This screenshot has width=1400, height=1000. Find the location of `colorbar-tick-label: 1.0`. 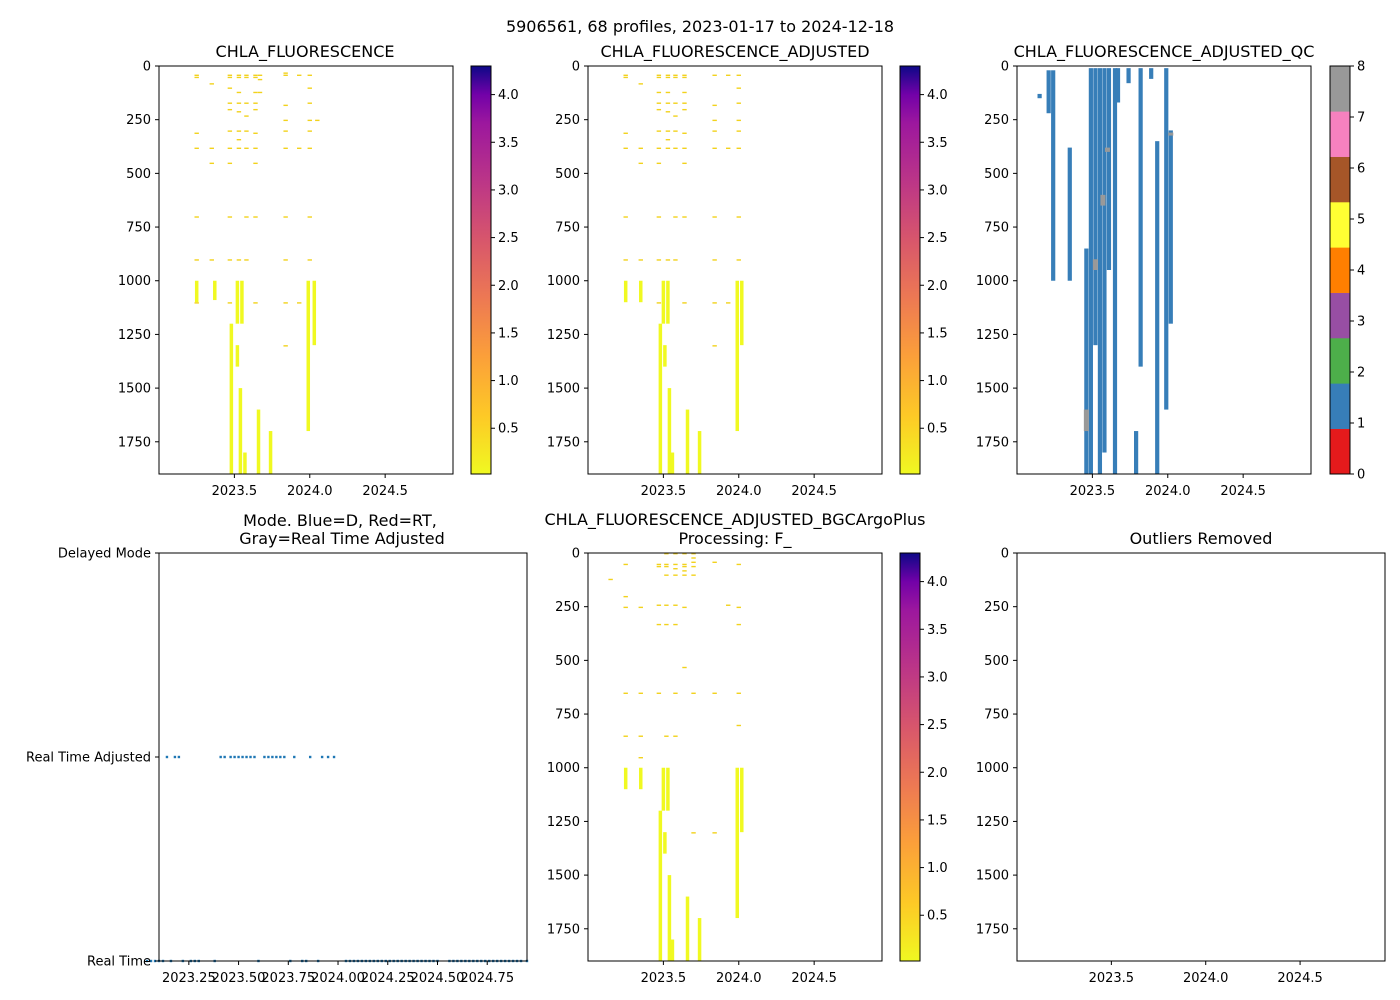

colorbar-tick-label: 1.0 is located at coordinates (937, 868).